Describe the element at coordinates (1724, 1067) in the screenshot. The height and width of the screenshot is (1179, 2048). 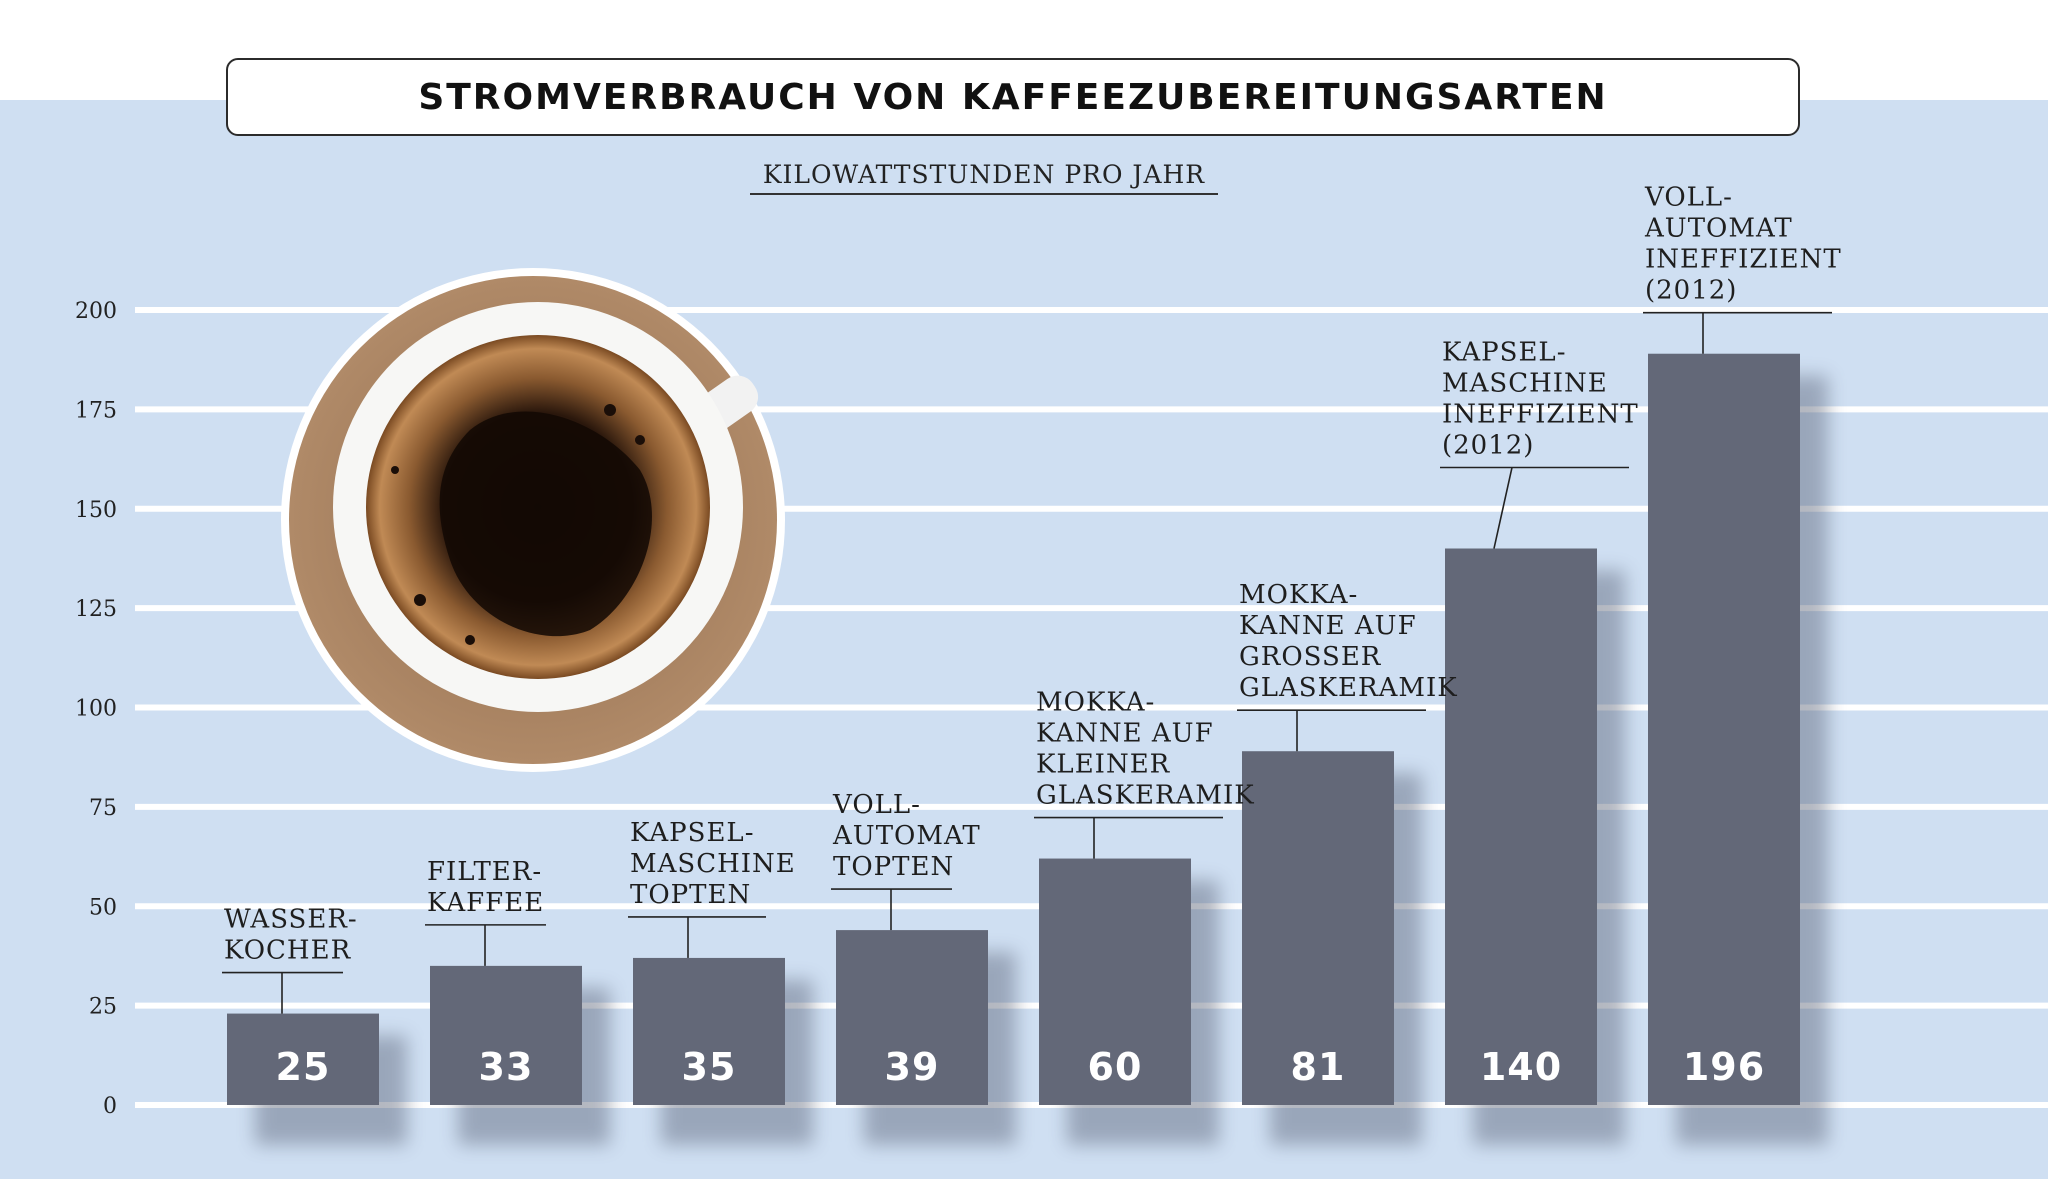
I see `value-label: 196` at that location.